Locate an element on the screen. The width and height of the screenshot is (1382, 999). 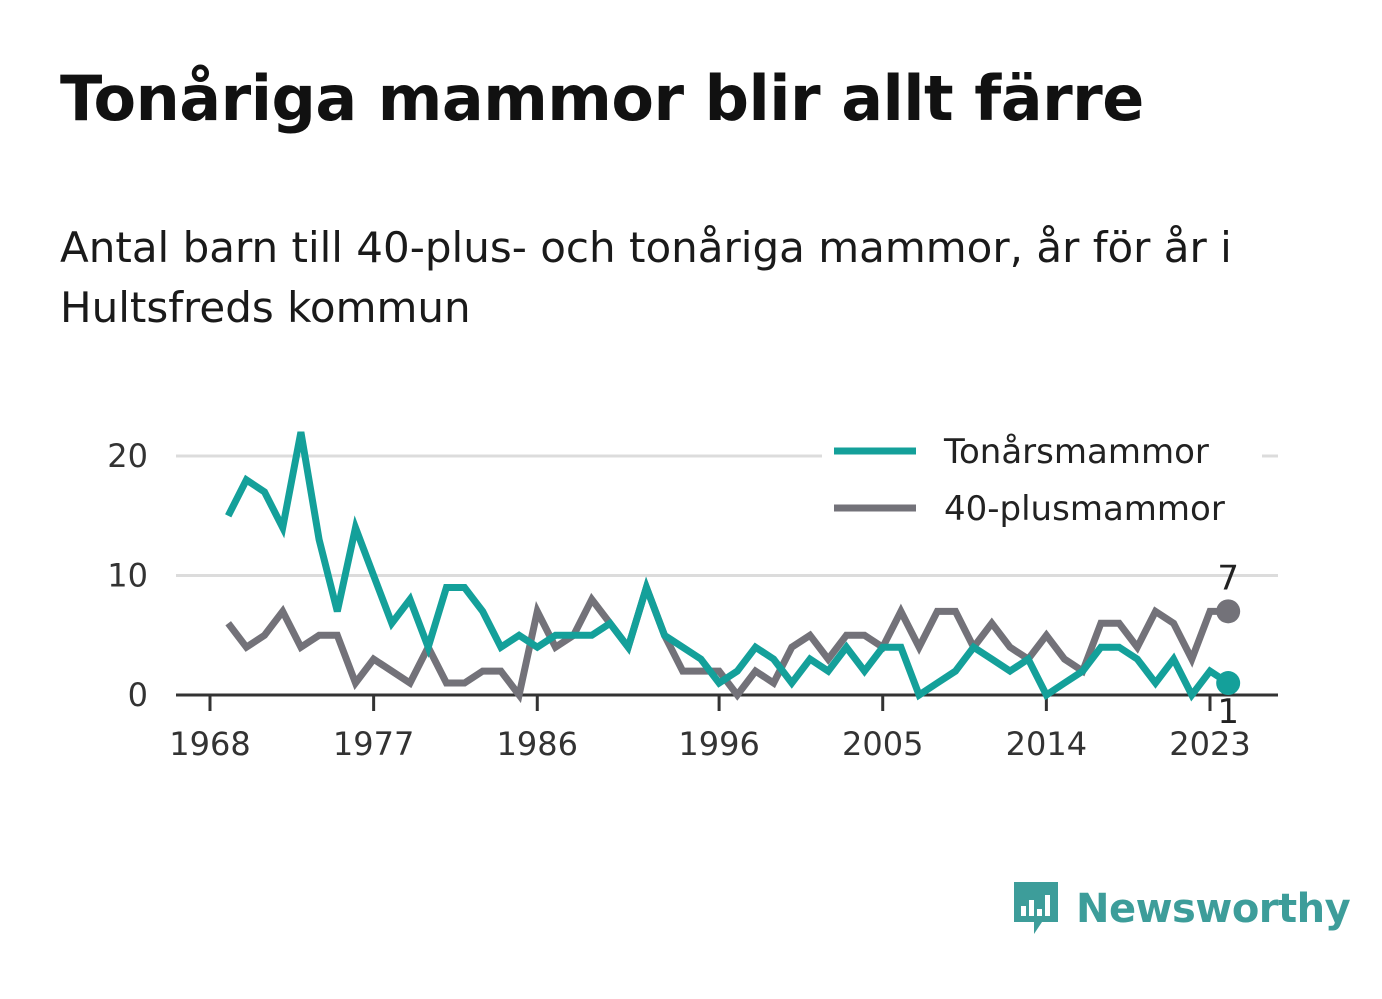
x-tick-label: 1986 is located at coordinates (537, 744).